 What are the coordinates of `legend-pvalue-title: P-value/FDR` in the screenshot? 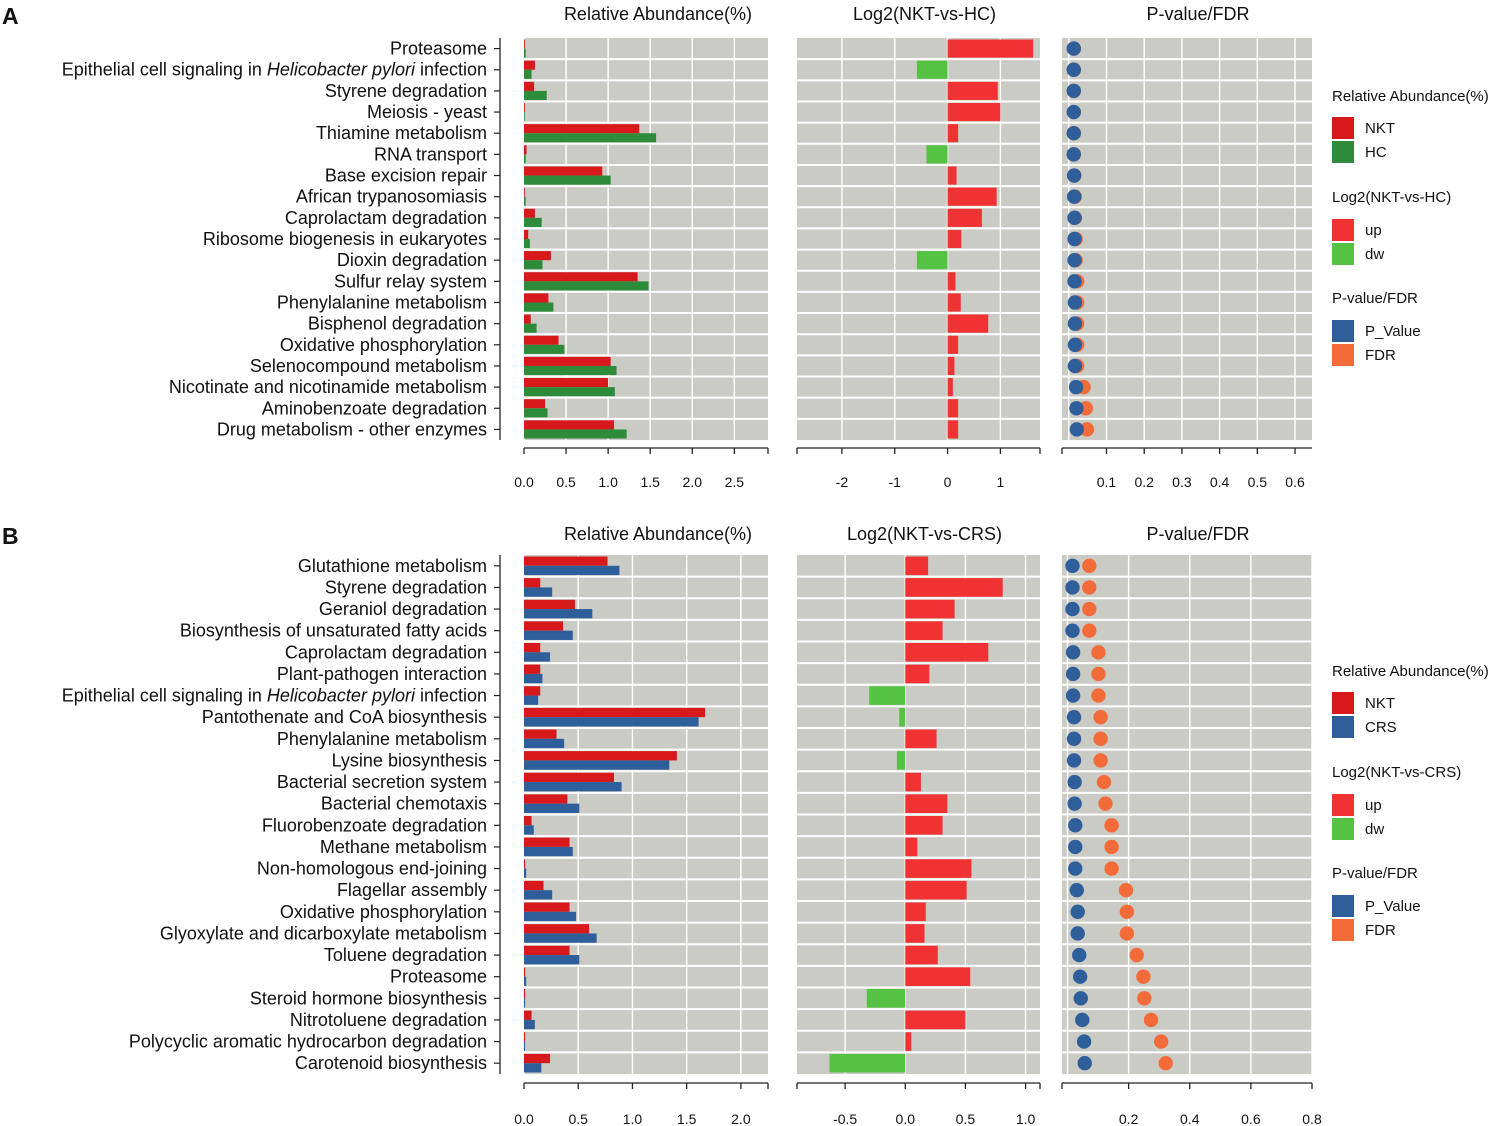 It's located at (1375, 873).